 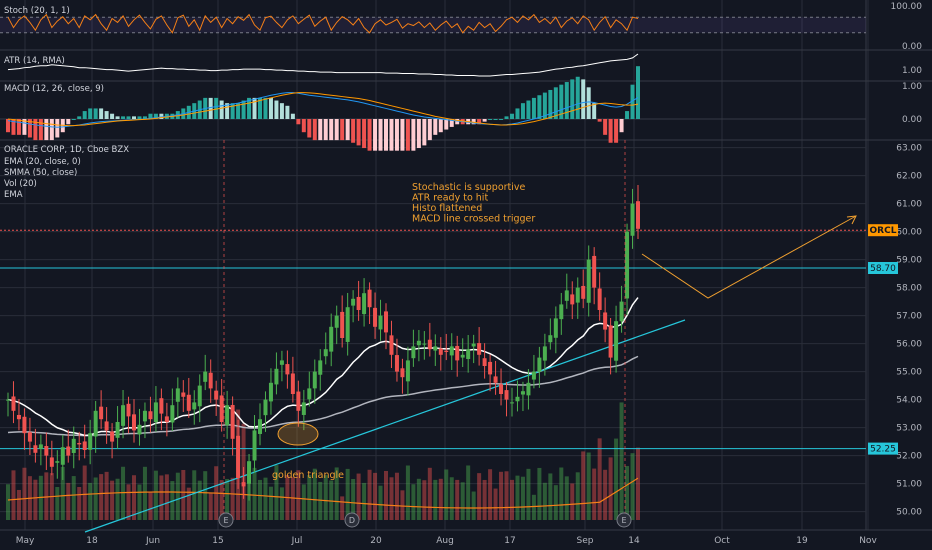 I want to click on overlay-label: Vol (20), so click(x=20, y=184).